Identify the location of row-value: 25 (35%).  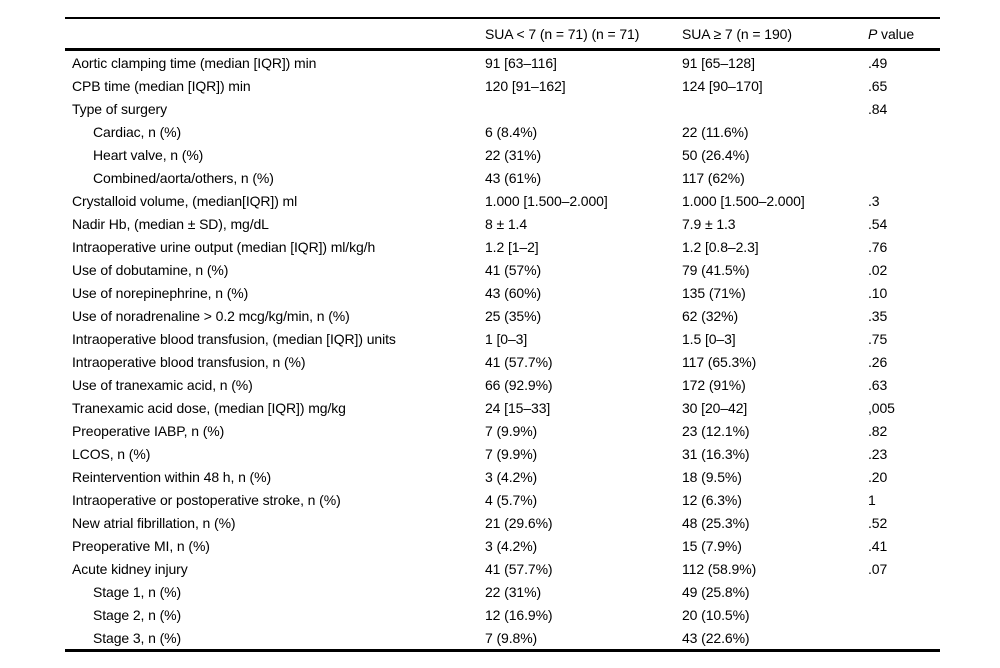
(513, 315).